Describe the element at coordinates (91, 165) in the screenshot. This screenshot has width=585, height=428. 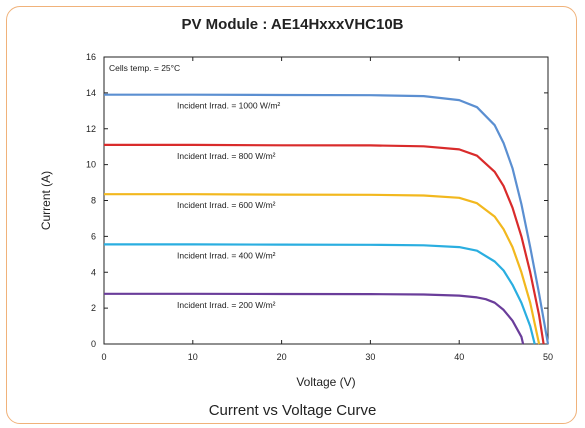
I see `y-tick-label: 10` at that location.